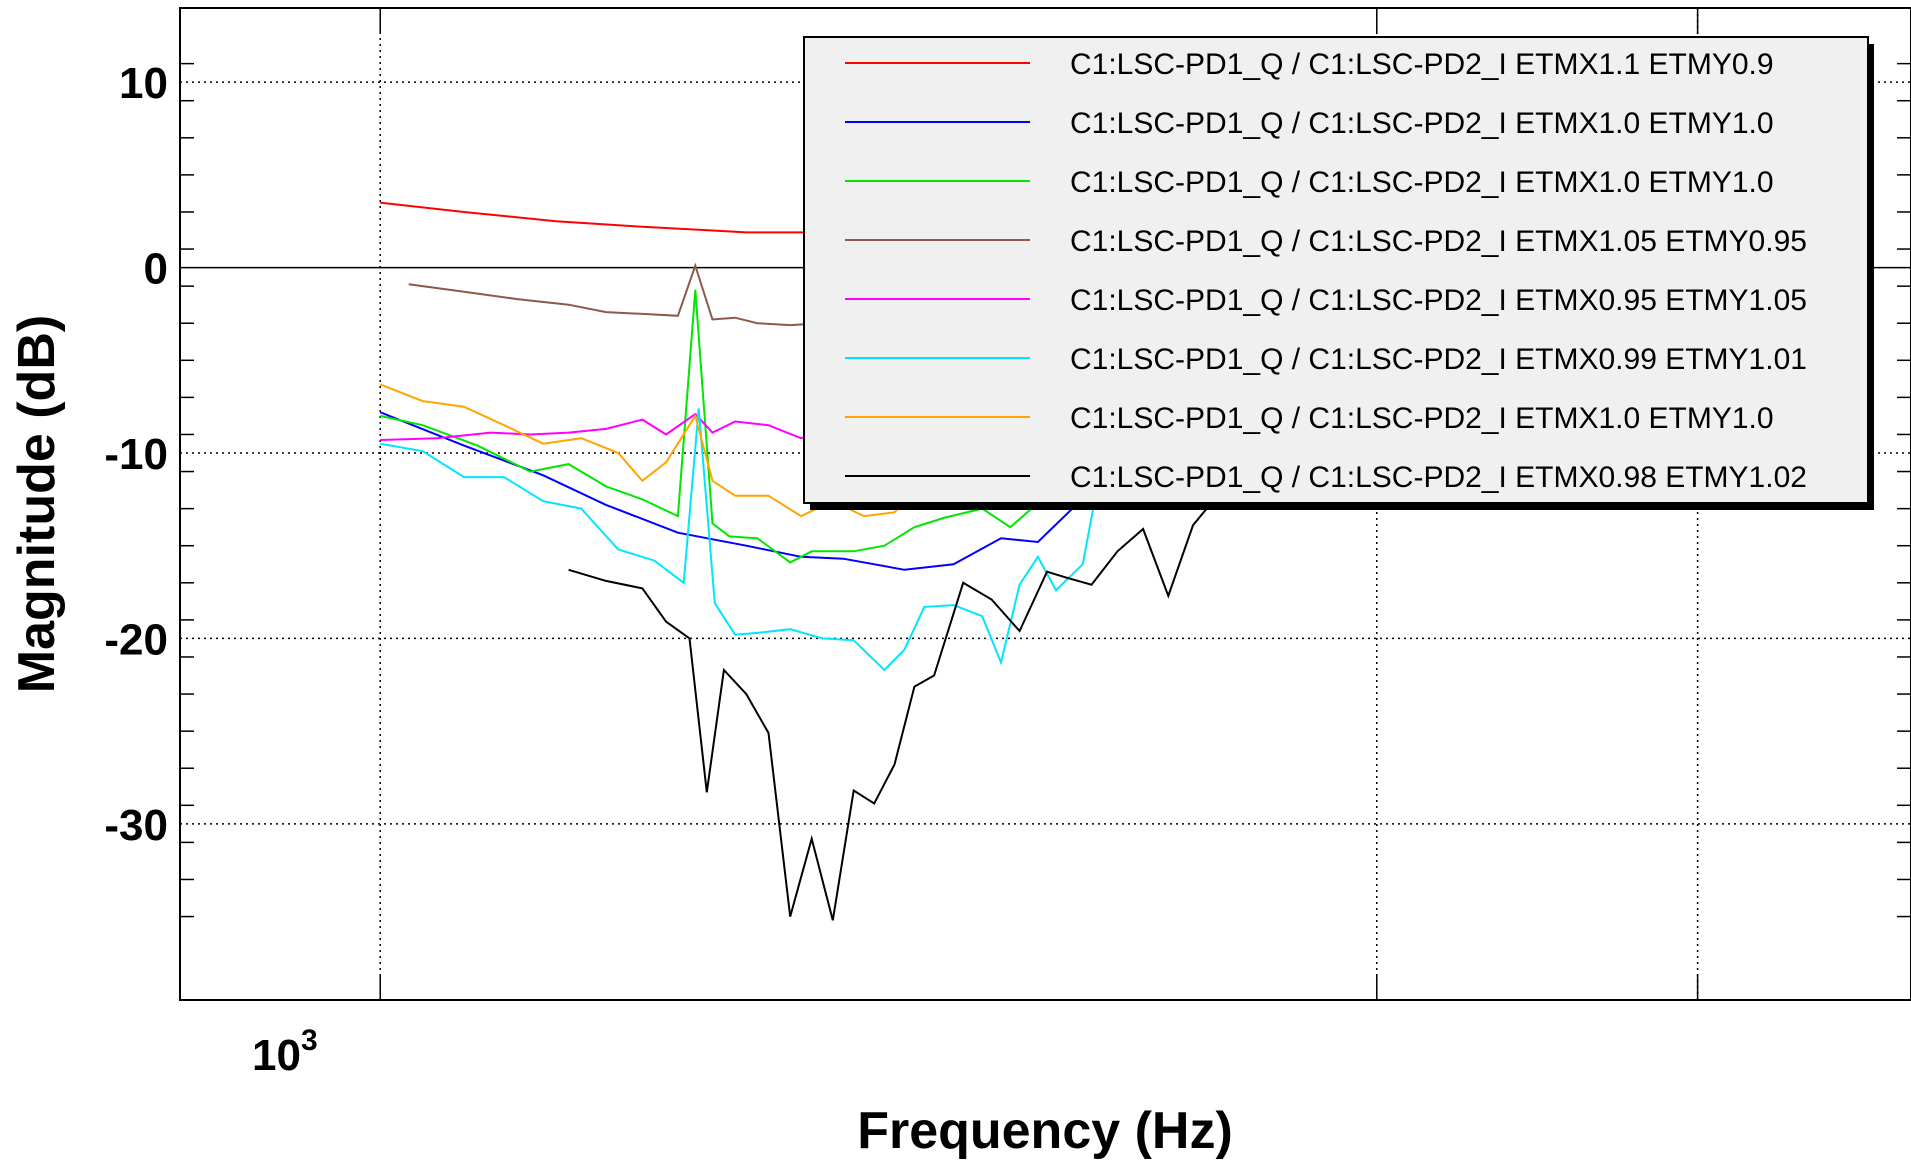 The height and width of the screenshot is (1160, 1911). I want to click on y-tick-label: 0, so click(156, 269).